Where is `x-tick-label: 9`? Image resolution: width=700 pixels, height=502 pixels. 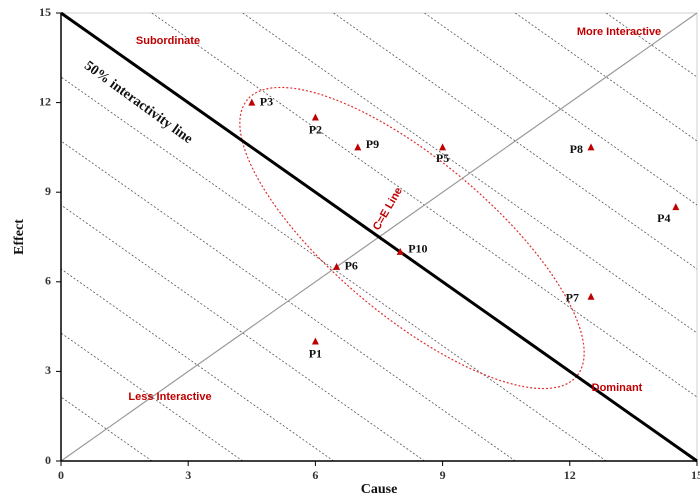
x-tick-label: 9 is located at coordinates (443, 475).